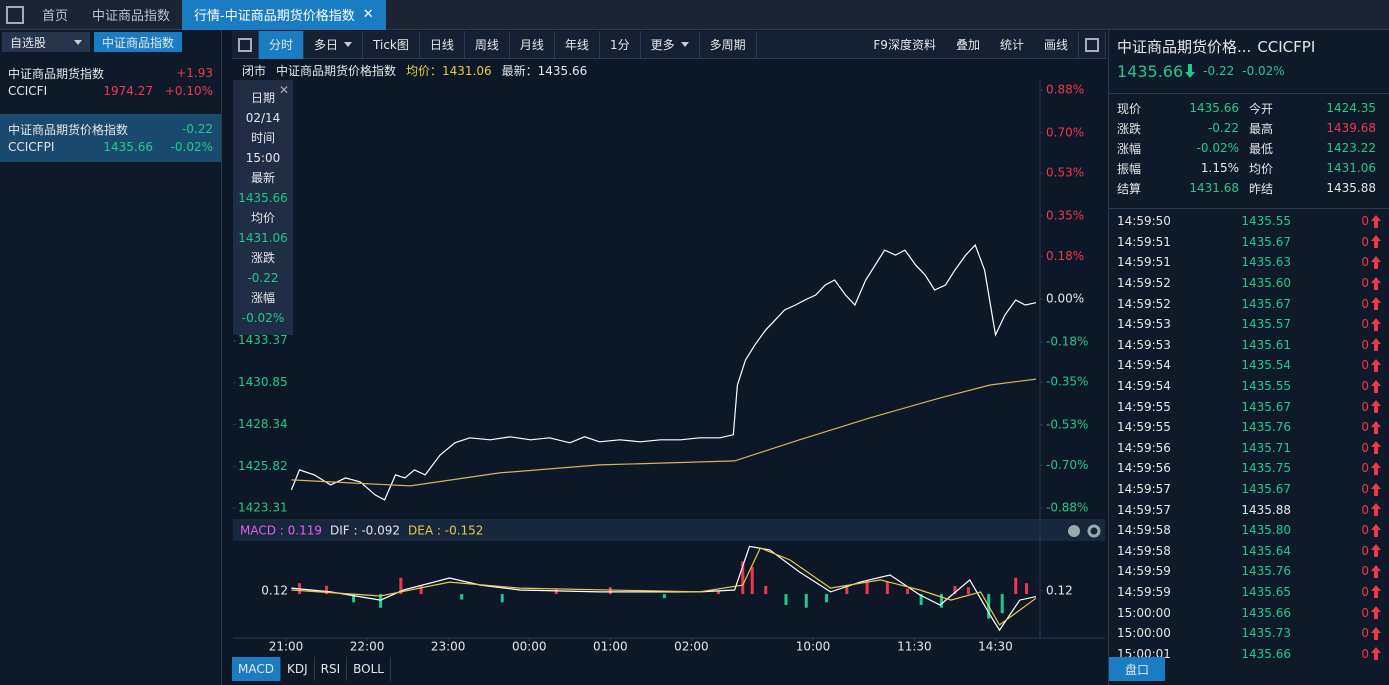  I want to click on quote-value: 1.15%, so click(1219, 168).